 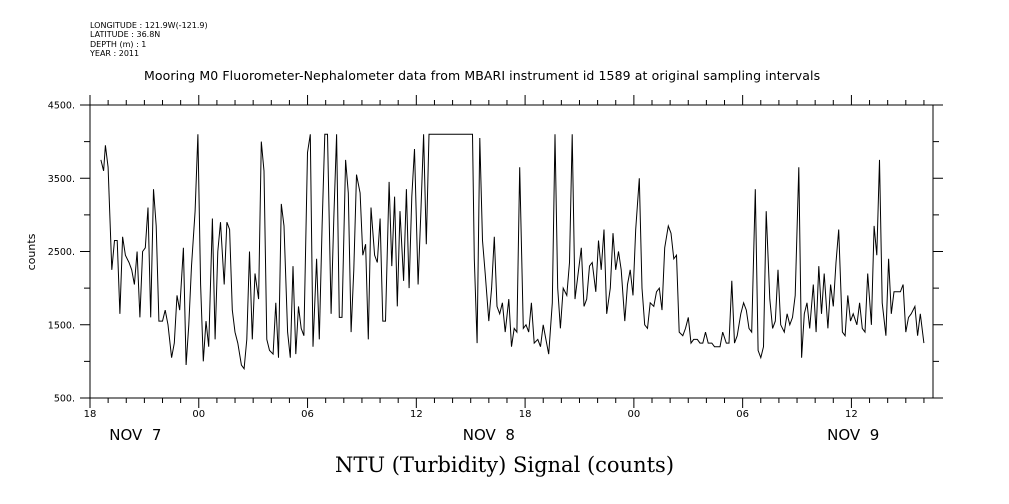 What do you see at coordinates (853, 435) in the screenshot?
I see `date-label: NOV 9` at bounding box center [853, 435].